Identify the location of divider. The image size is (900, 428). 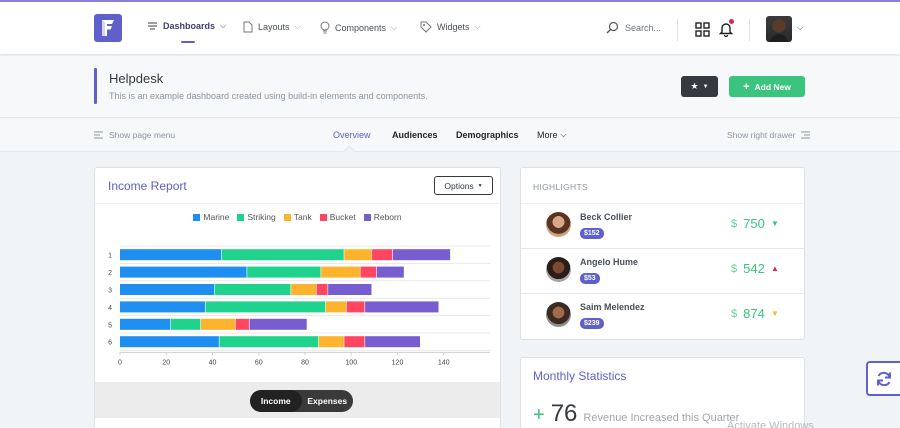
(749, 30).